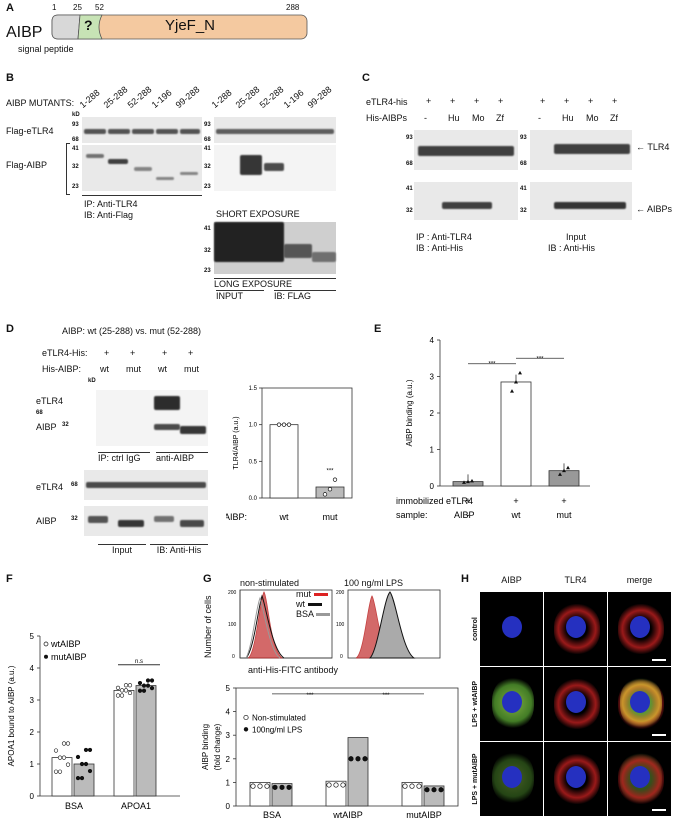  I want to click on d-input-text: Input, so click(122, 550).